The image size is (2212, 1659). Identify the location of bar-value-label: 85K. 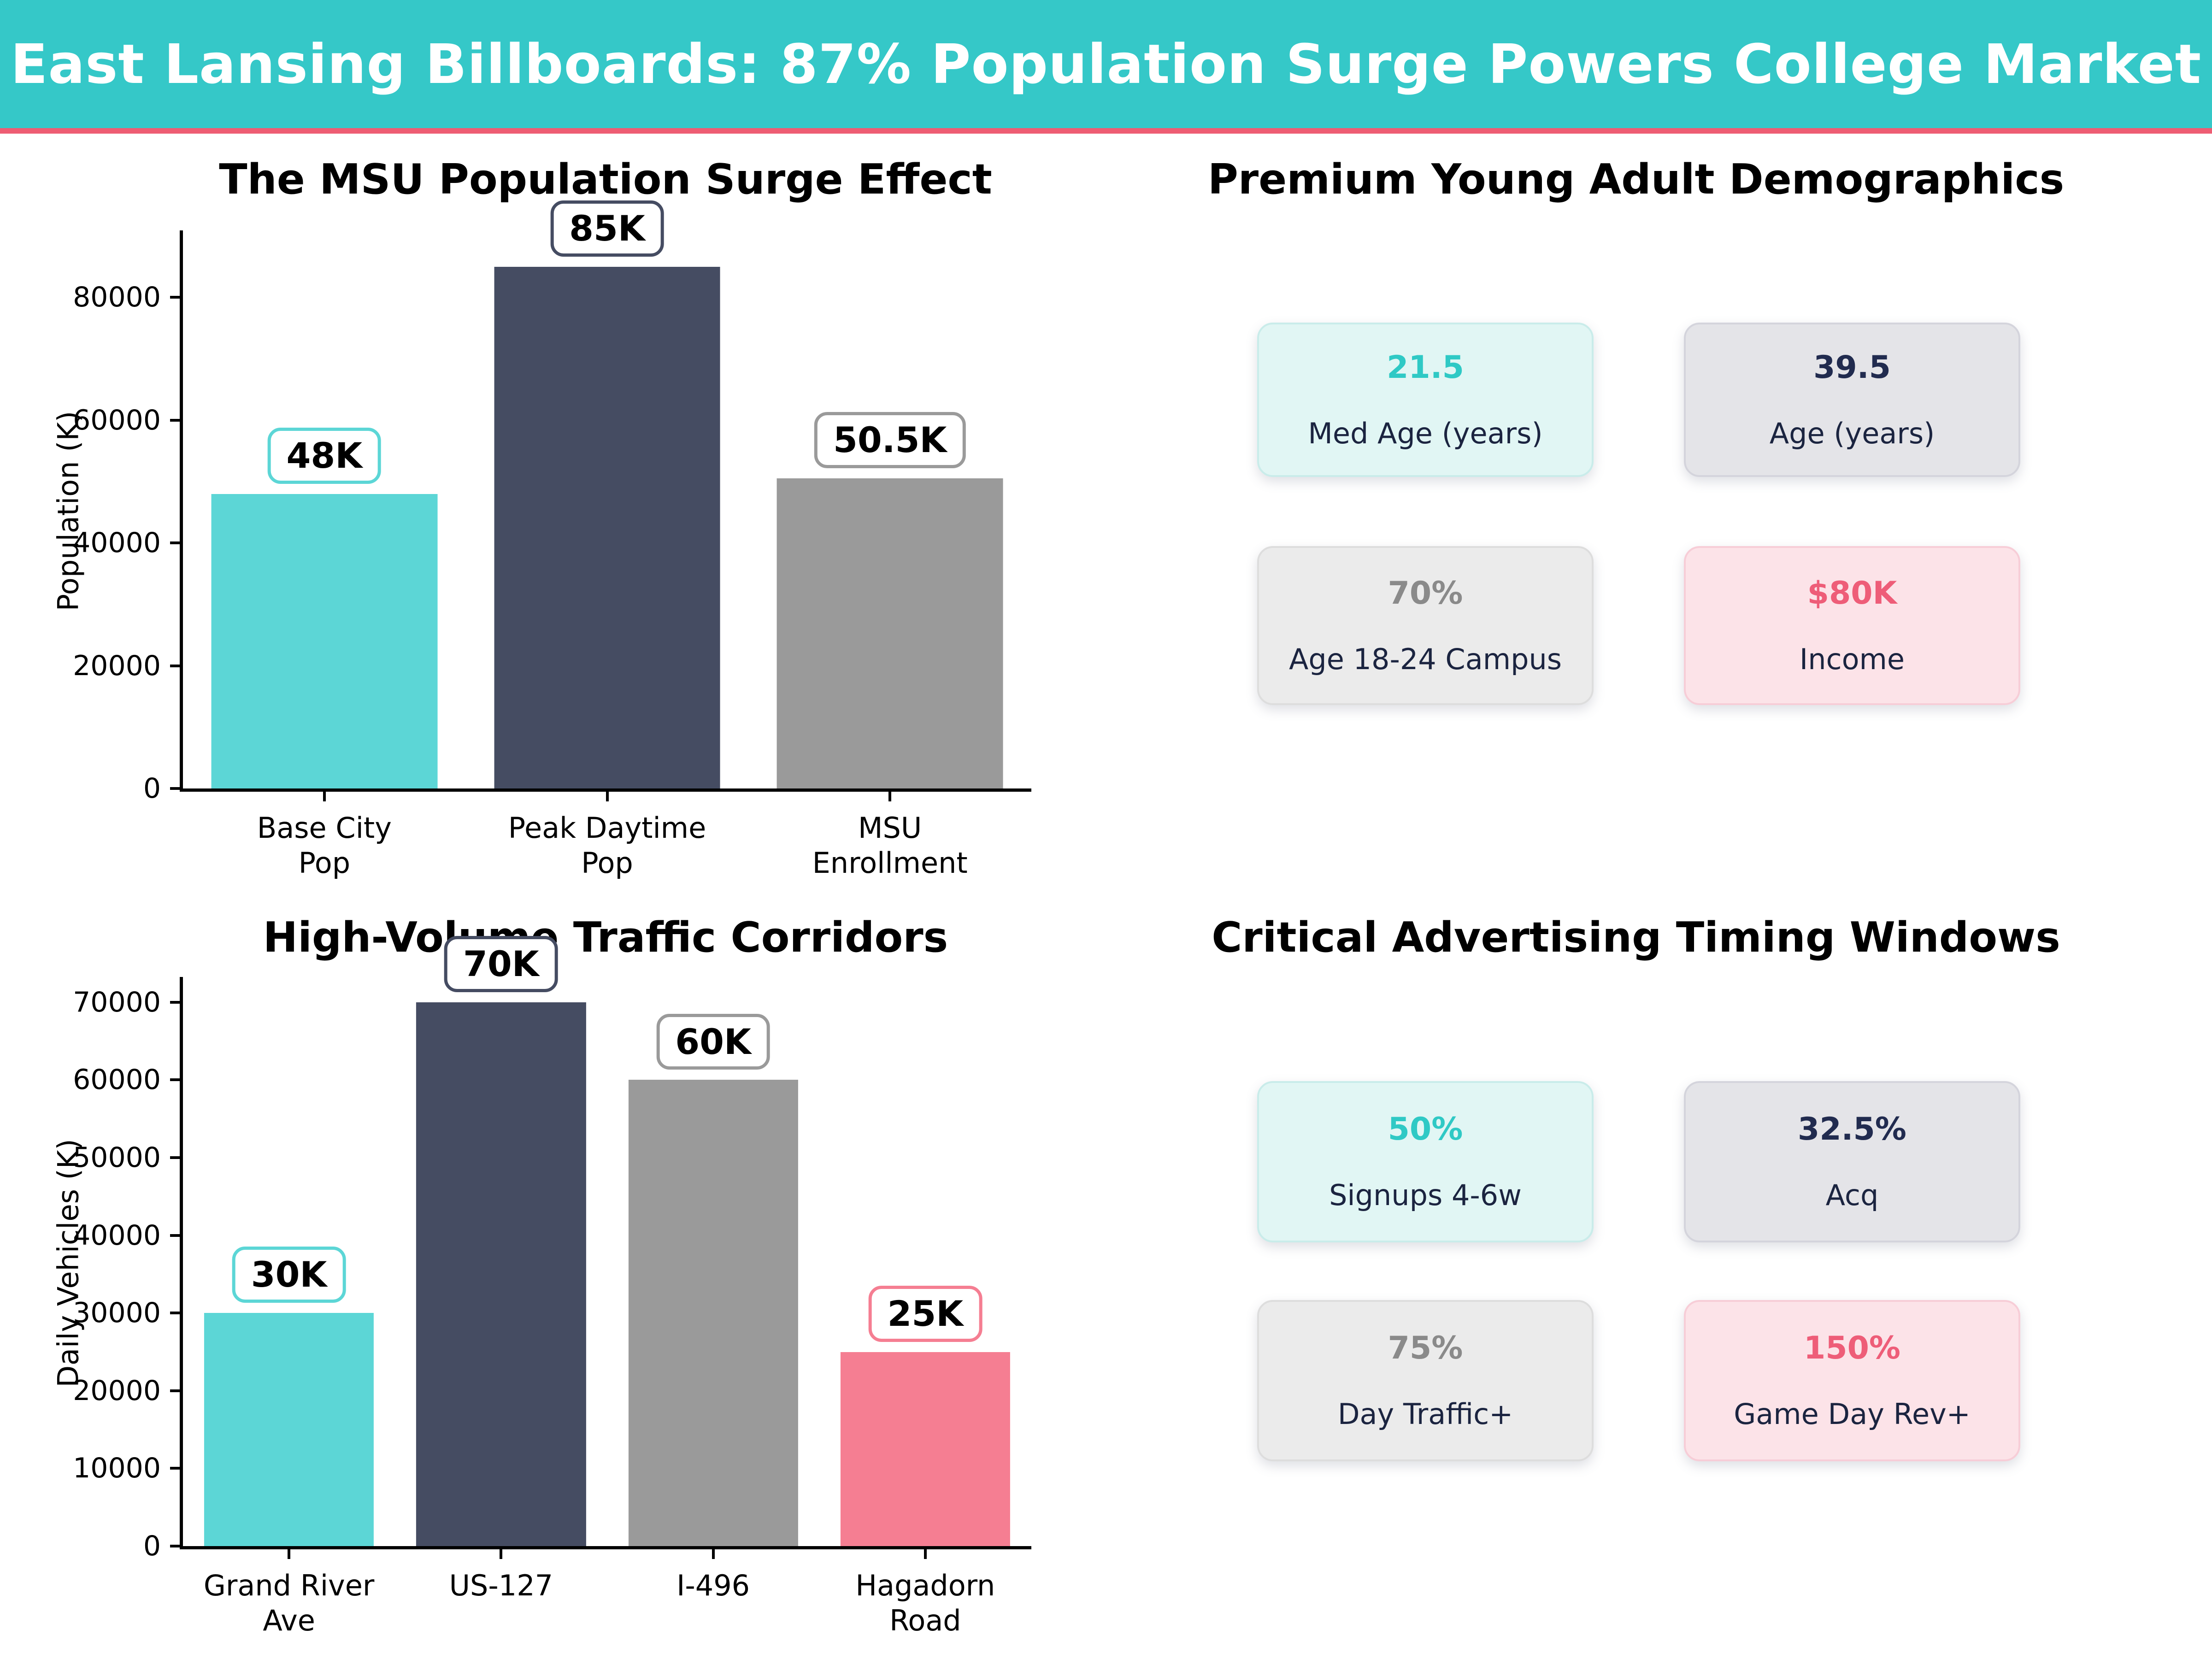
(607, 228).